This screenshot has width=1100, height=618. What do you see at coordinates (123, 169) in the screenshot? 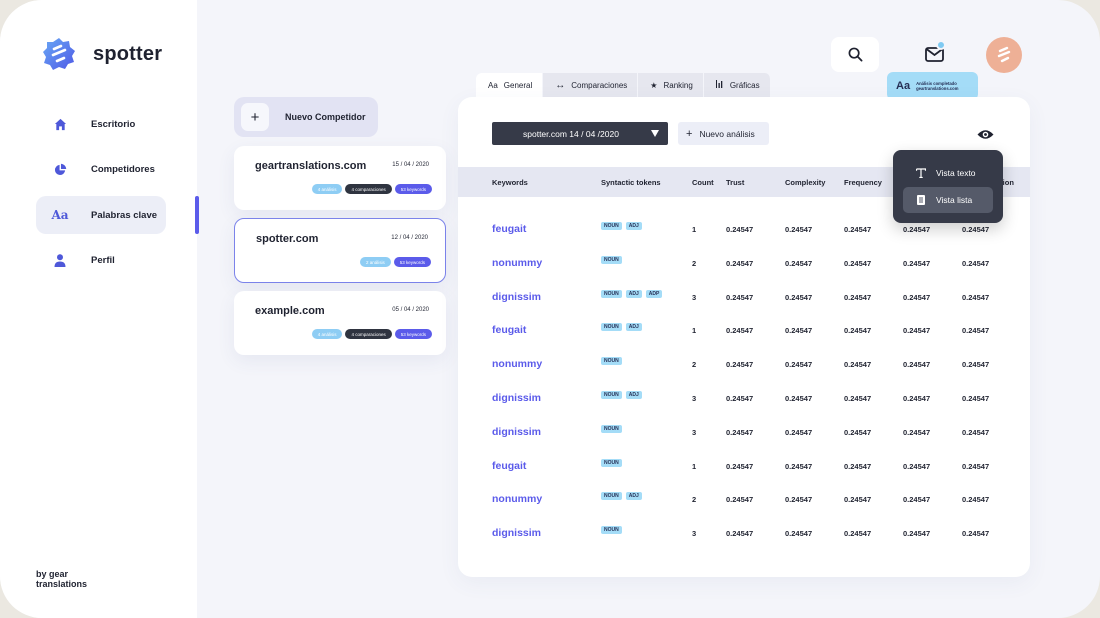
I see `sidebar-item-label: Competidores` at bounding box center [123, 169].